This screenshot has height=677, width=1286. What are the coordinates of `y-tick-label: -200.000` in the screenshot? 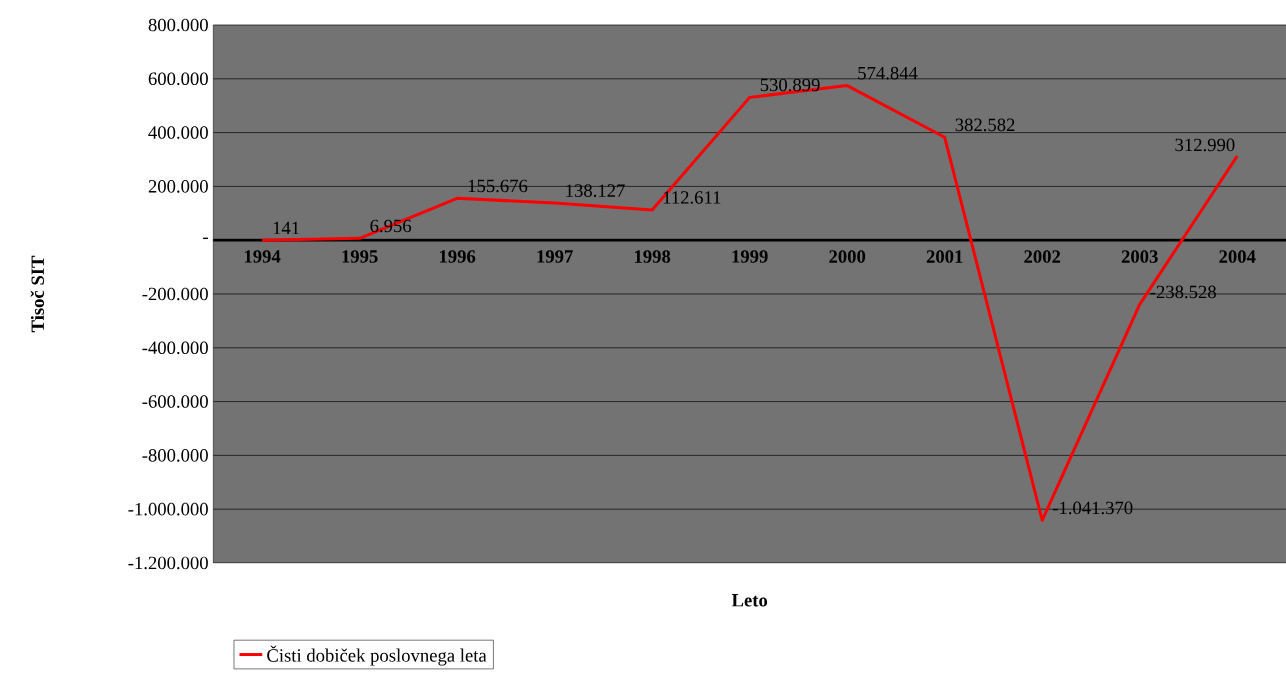 It's located at (175, 294).